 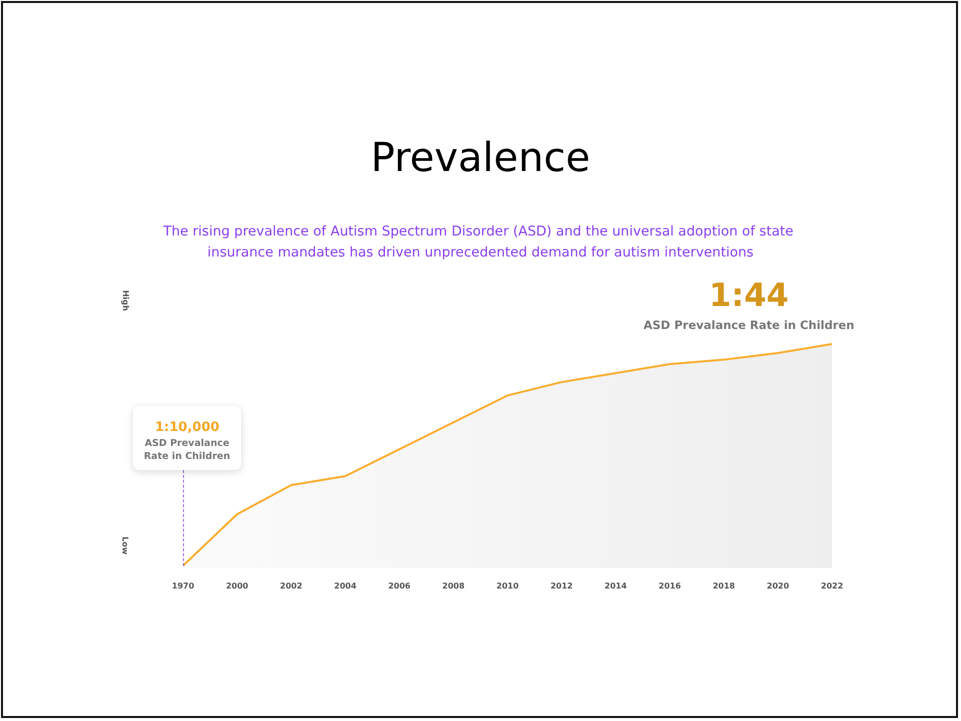 I want to click on annotation: ASD Prevalance Rate in Children, so click(x=187, y=451).